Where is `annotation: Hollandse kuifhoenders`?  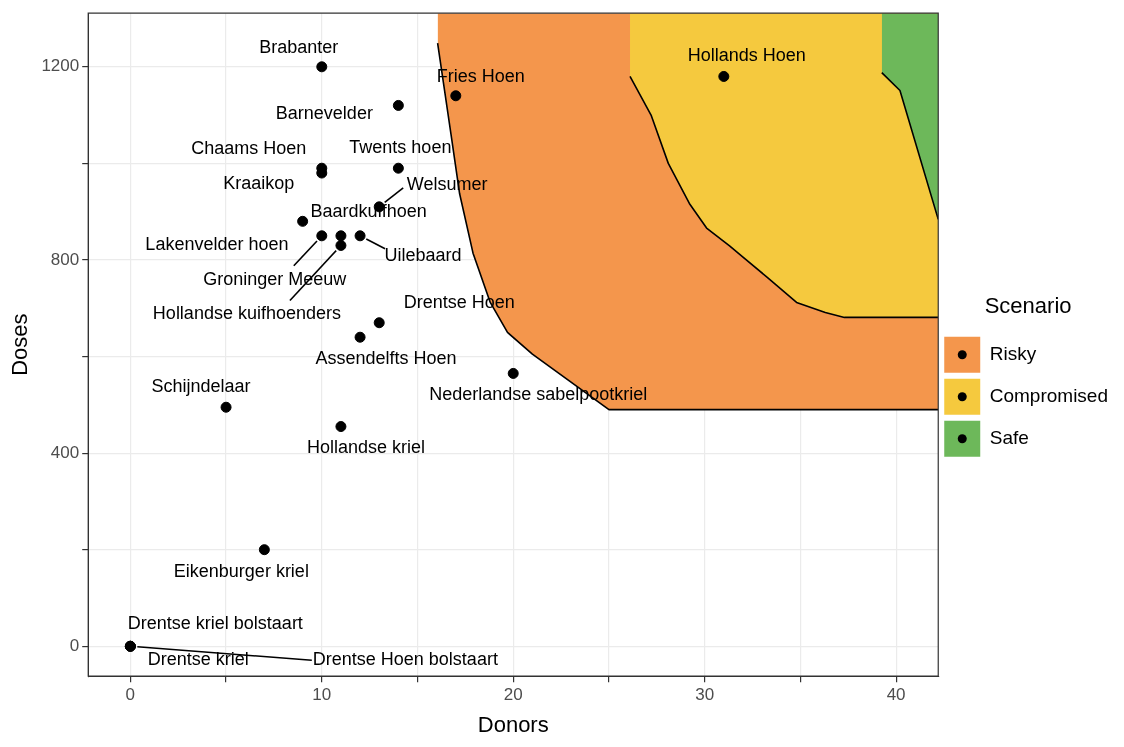
annotation: Hollandse kuifhoenders is located at coordinates (246, 313).